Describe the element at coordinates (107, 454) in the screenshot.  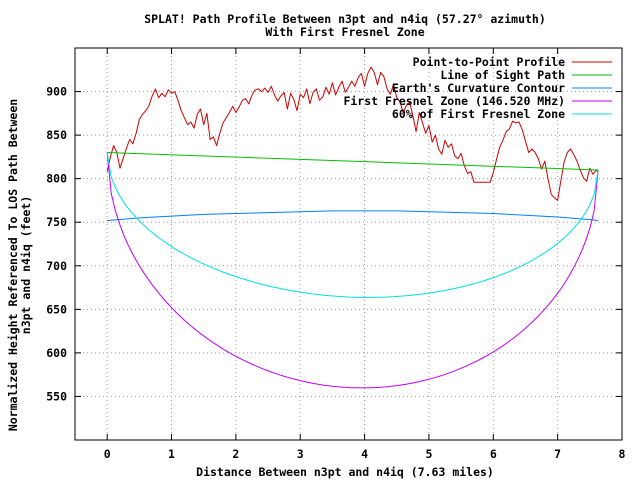
I see `x-tick-label: 0` at that location.